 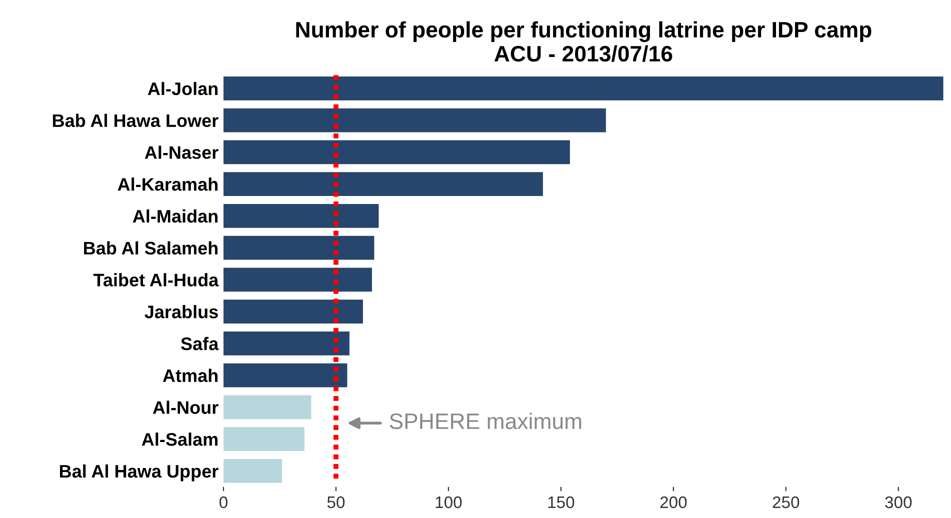 What do you see at coordinates (181, 311) in the screenshot?
I see `y-tick-label: Jarablus` at bounding box center [181, 311].